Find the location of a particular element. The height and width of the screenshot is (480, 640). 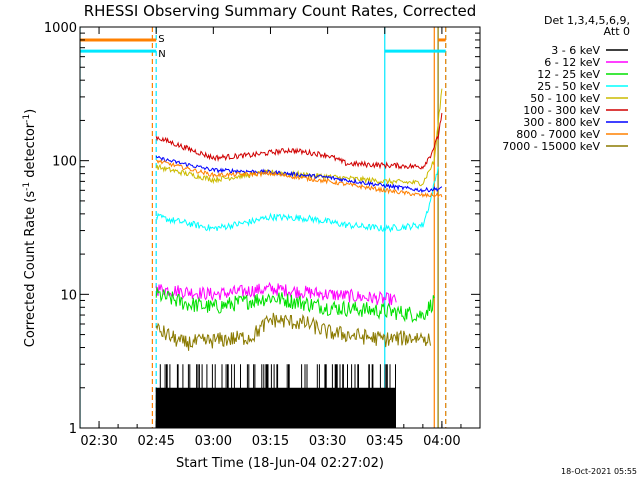

series-100to300keV-trace is located at coordinates (299, 141).